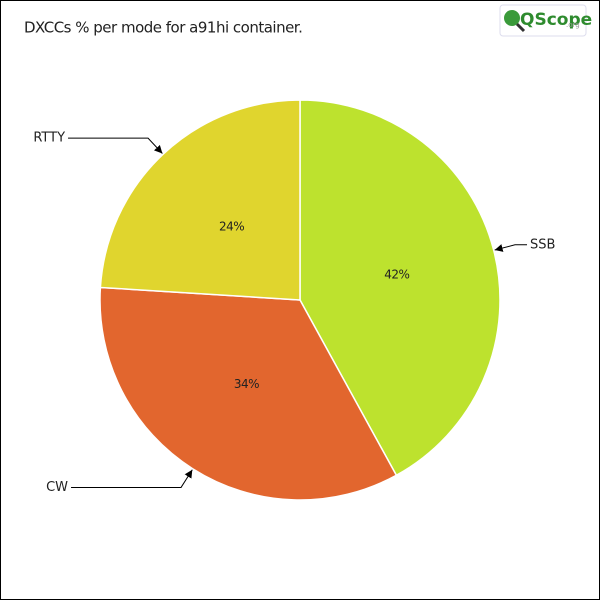 This screenshot has width=600, height=600. What do you see at coordinates (231, 227) in the screenshot?
I see `slice-value-label: 24%` at bounding box center [231, 227].